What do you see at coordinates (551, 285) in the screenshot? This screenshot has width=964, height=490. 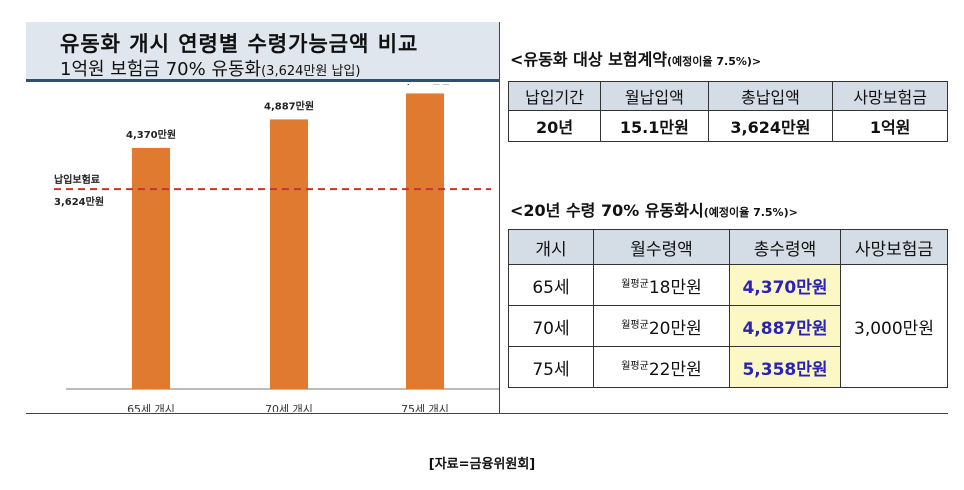 I see `payout-age: 65세` at bounding box center [551, 285].